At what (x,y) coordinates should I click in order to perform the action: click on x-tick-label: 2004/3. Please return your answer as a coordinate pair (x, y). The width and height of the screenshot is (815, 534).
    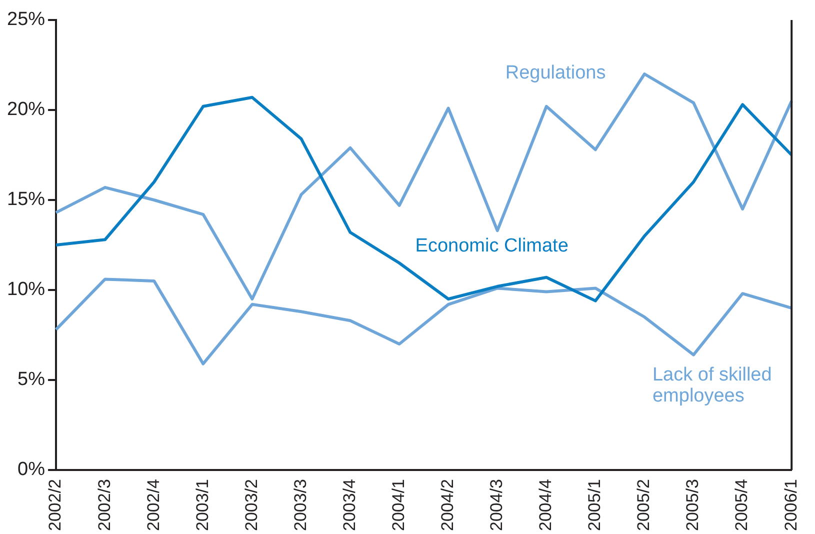
    Looking at the image, I should click on (496, 505).